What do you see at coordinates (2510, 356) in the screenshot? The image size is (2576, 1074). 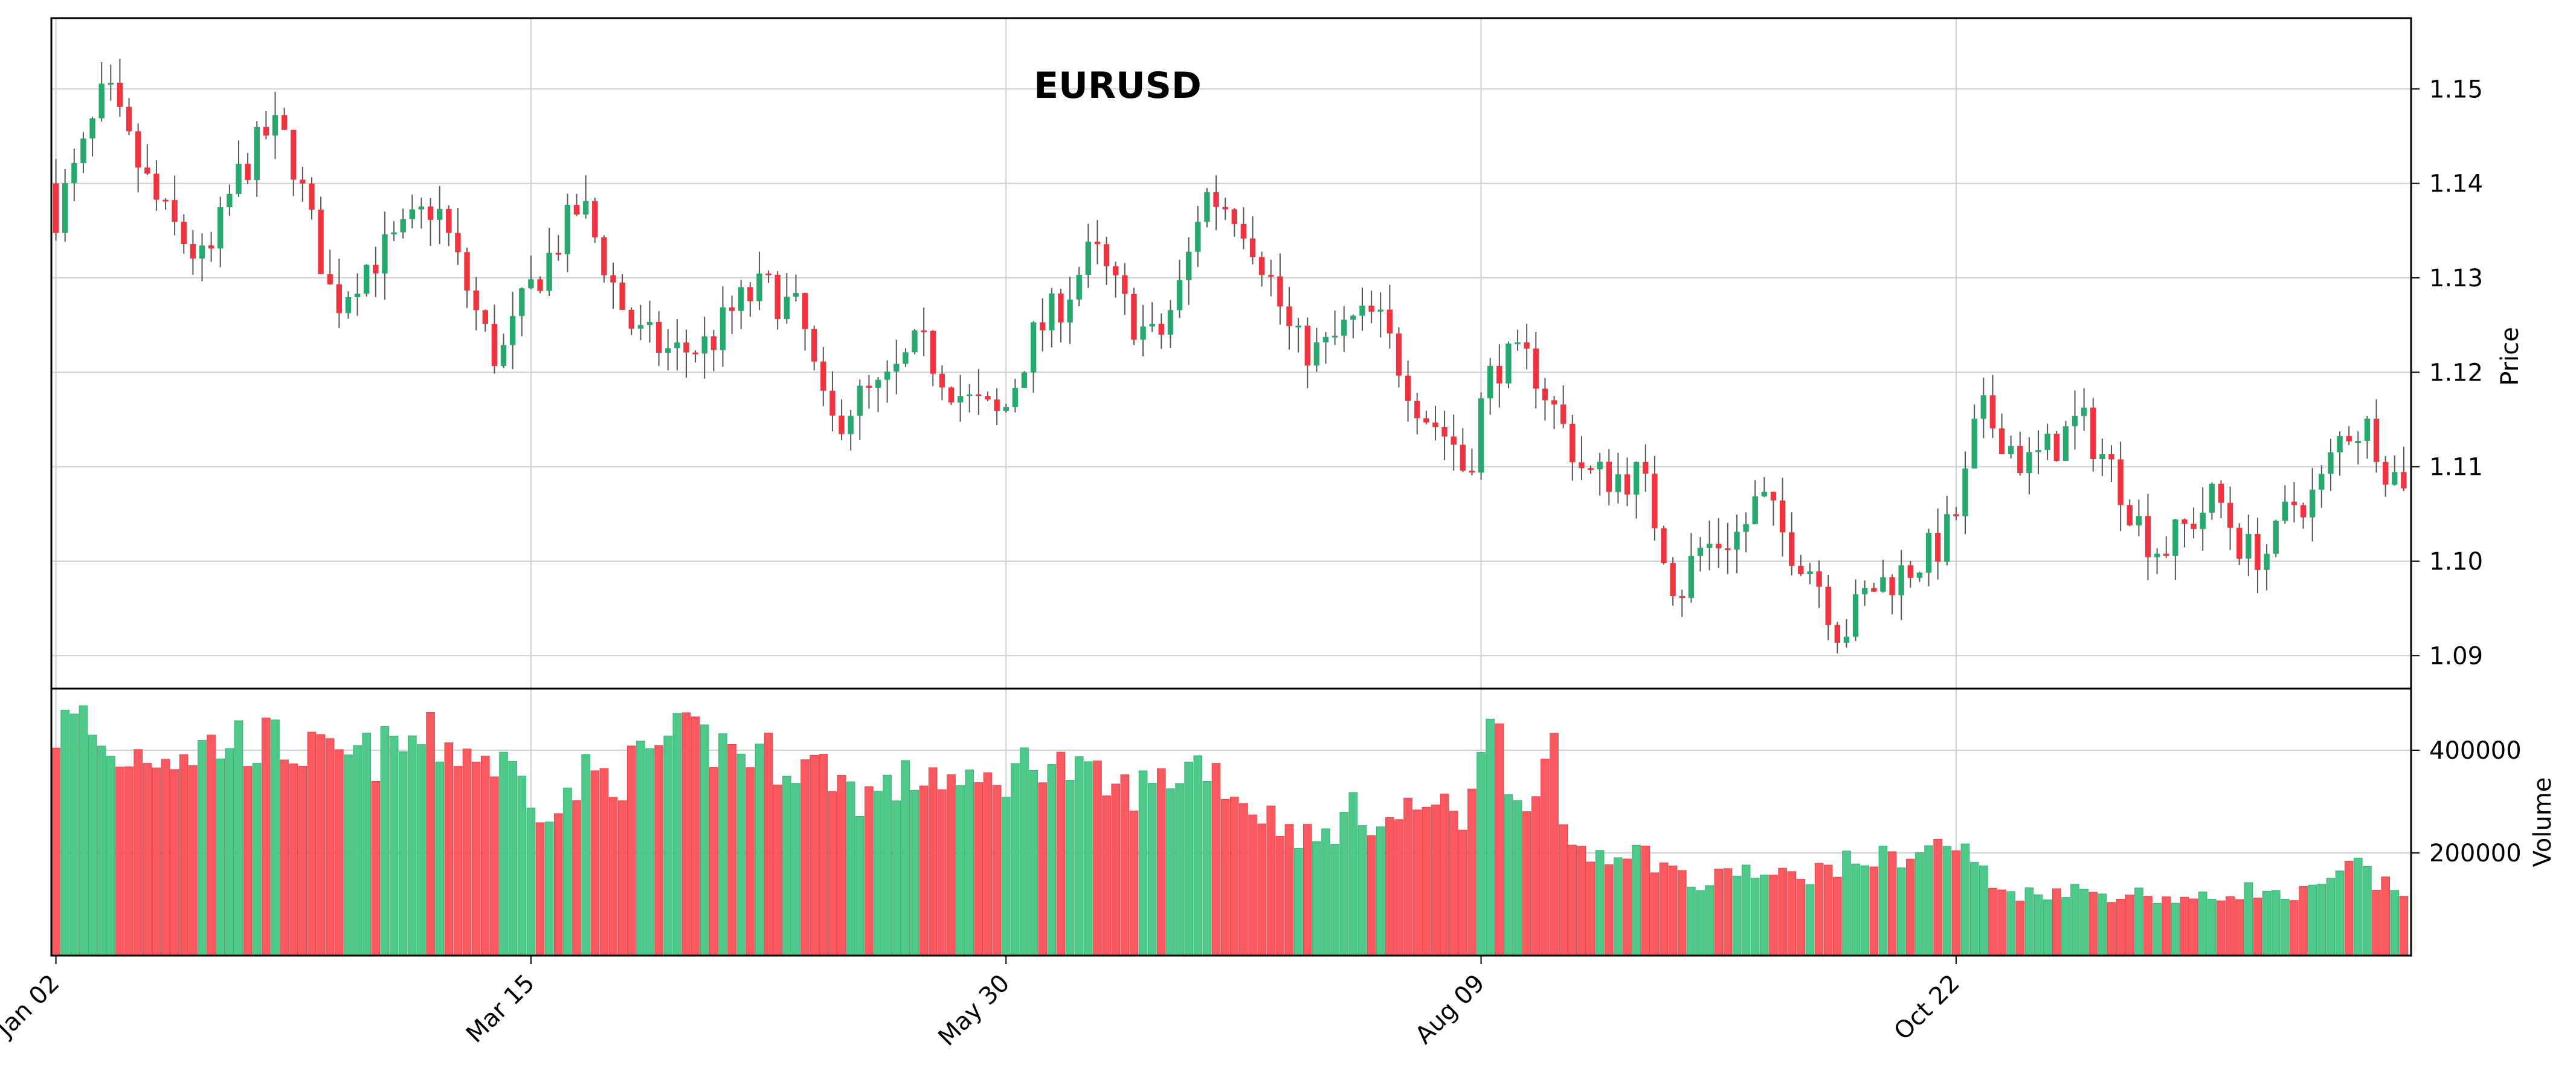 I see `price-axis-label: Price` at bounding box center [2510, 356].